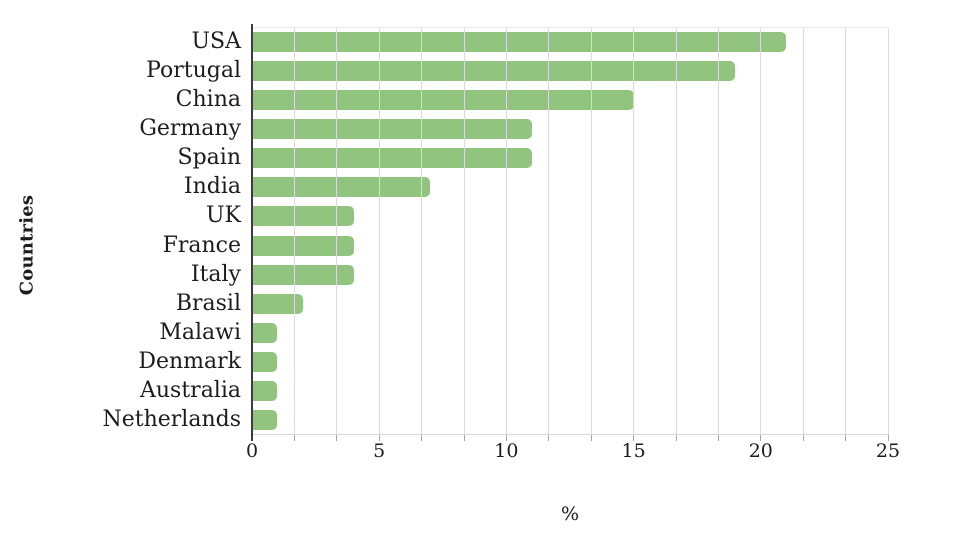  Describe the element at coordinates (252, 232) in the screenshot. I see `y-axis-line` at that location.